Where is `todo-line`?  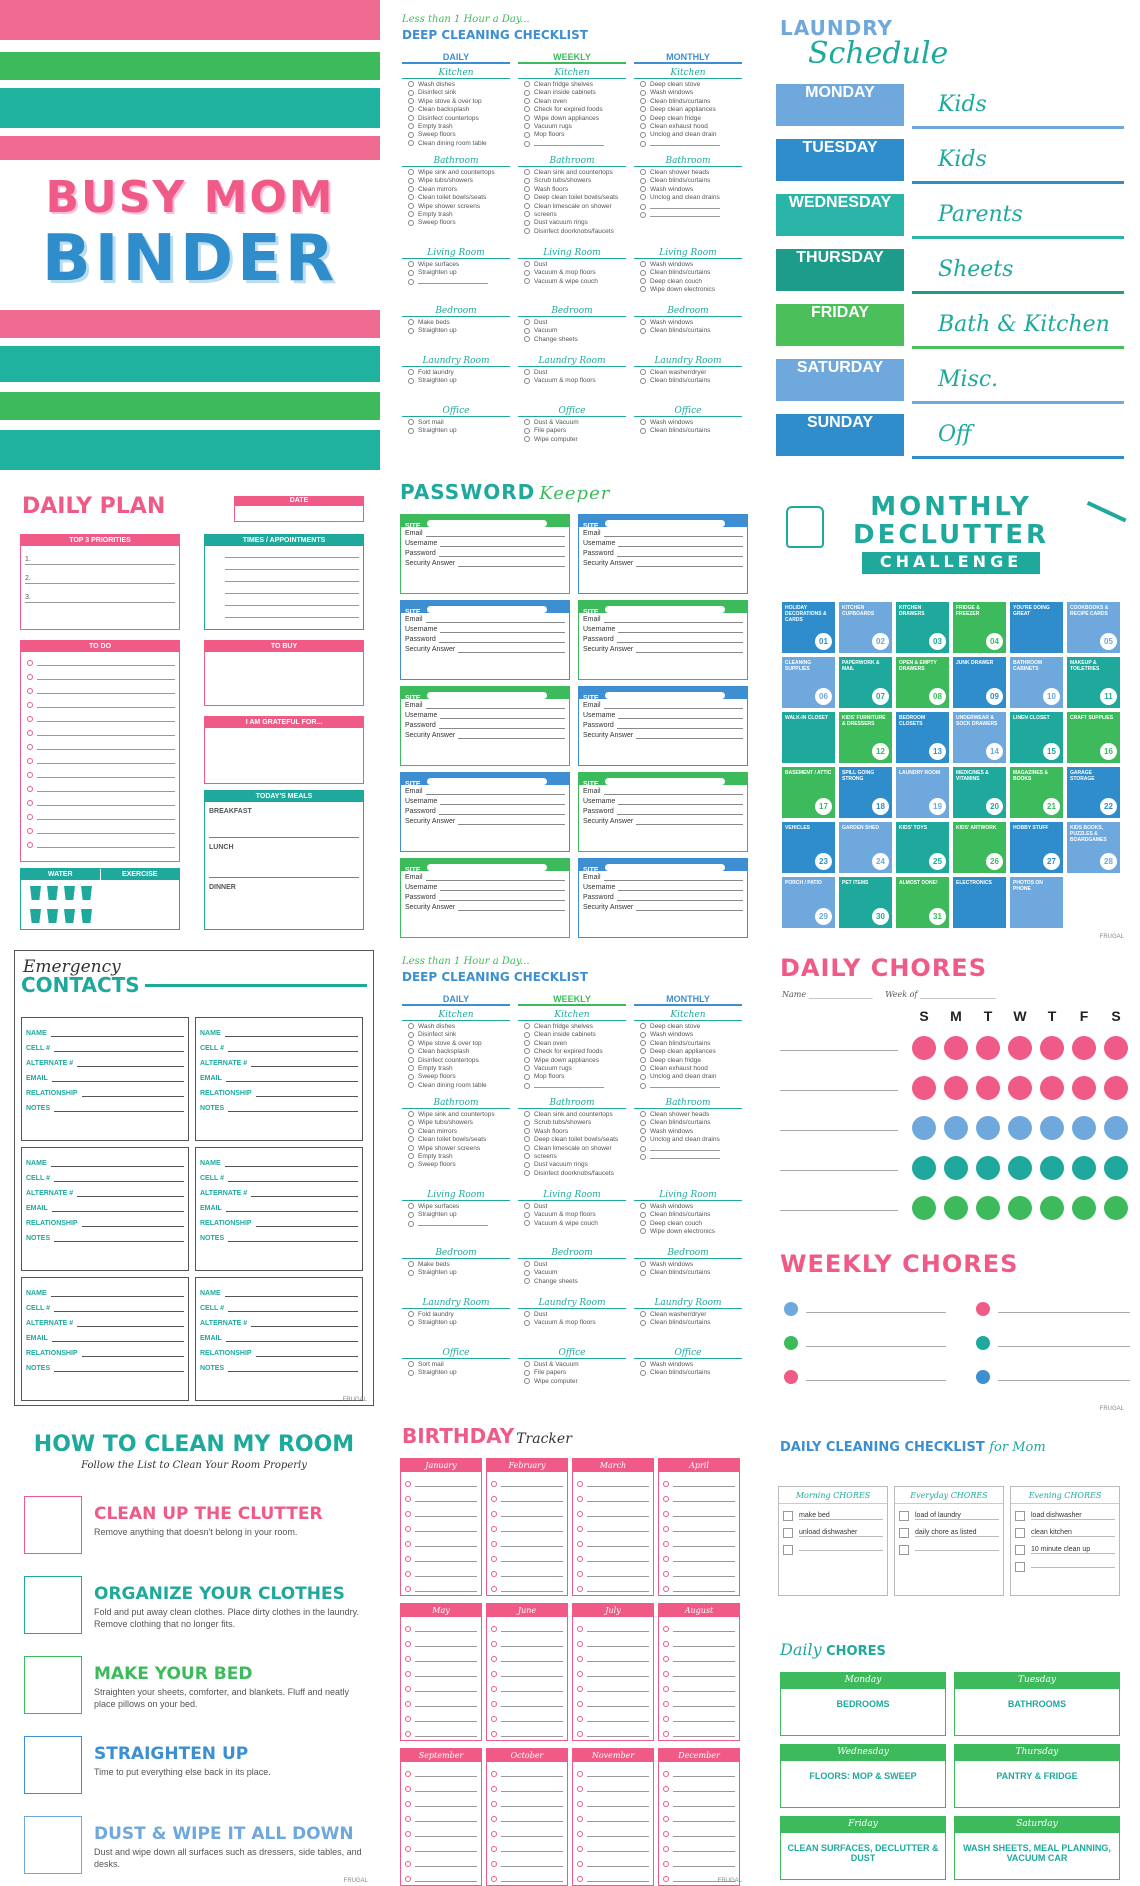
todo-line is located at coordinates (101, 787).